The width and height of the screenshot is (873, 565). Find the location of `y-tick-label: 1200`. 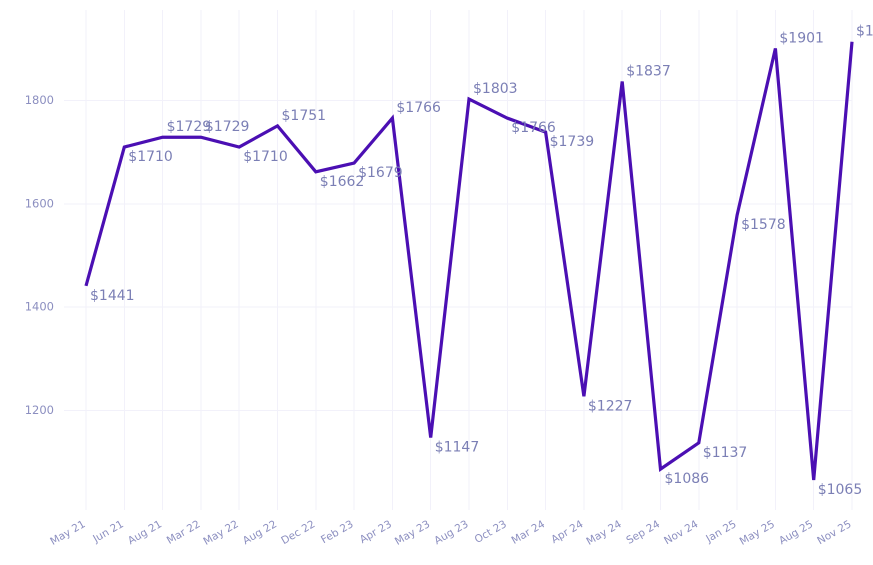

y-tick-label: 1200 is located at coordinates (39, 410).